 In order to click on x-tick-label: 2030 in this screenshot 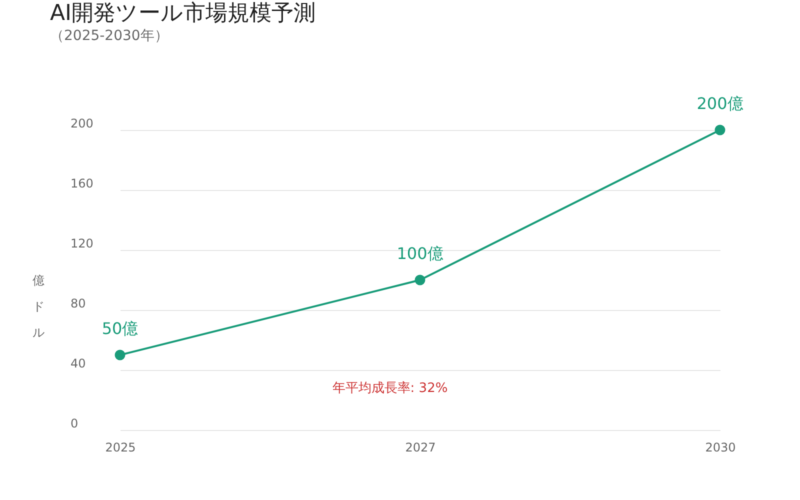, I will do `click(720, 447)`.